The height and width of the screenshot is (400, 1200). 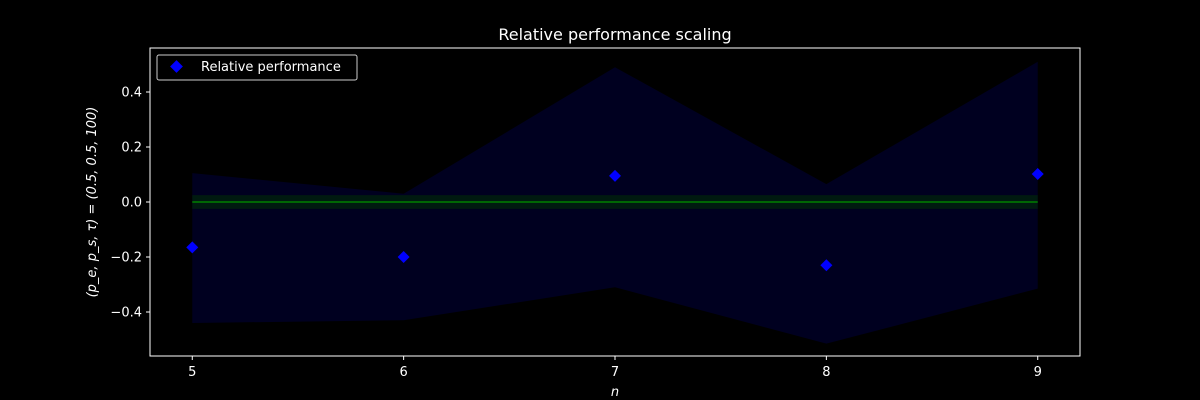 I want to click on y-axis-ticks: −0.4 −0.2 0.0 0.2 0.4, so click(x=130, y=203).